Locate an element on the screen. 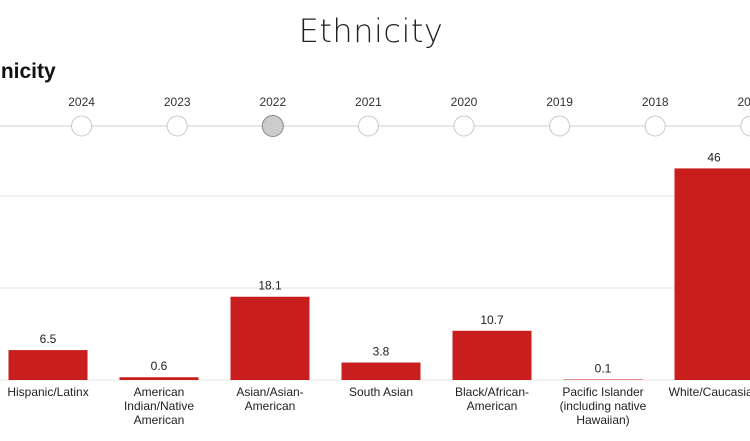 The width and height of the screenshot is (750, 441). year-timeline: 202520242023202220212020201920182017 is located at coordinates (375, 116).